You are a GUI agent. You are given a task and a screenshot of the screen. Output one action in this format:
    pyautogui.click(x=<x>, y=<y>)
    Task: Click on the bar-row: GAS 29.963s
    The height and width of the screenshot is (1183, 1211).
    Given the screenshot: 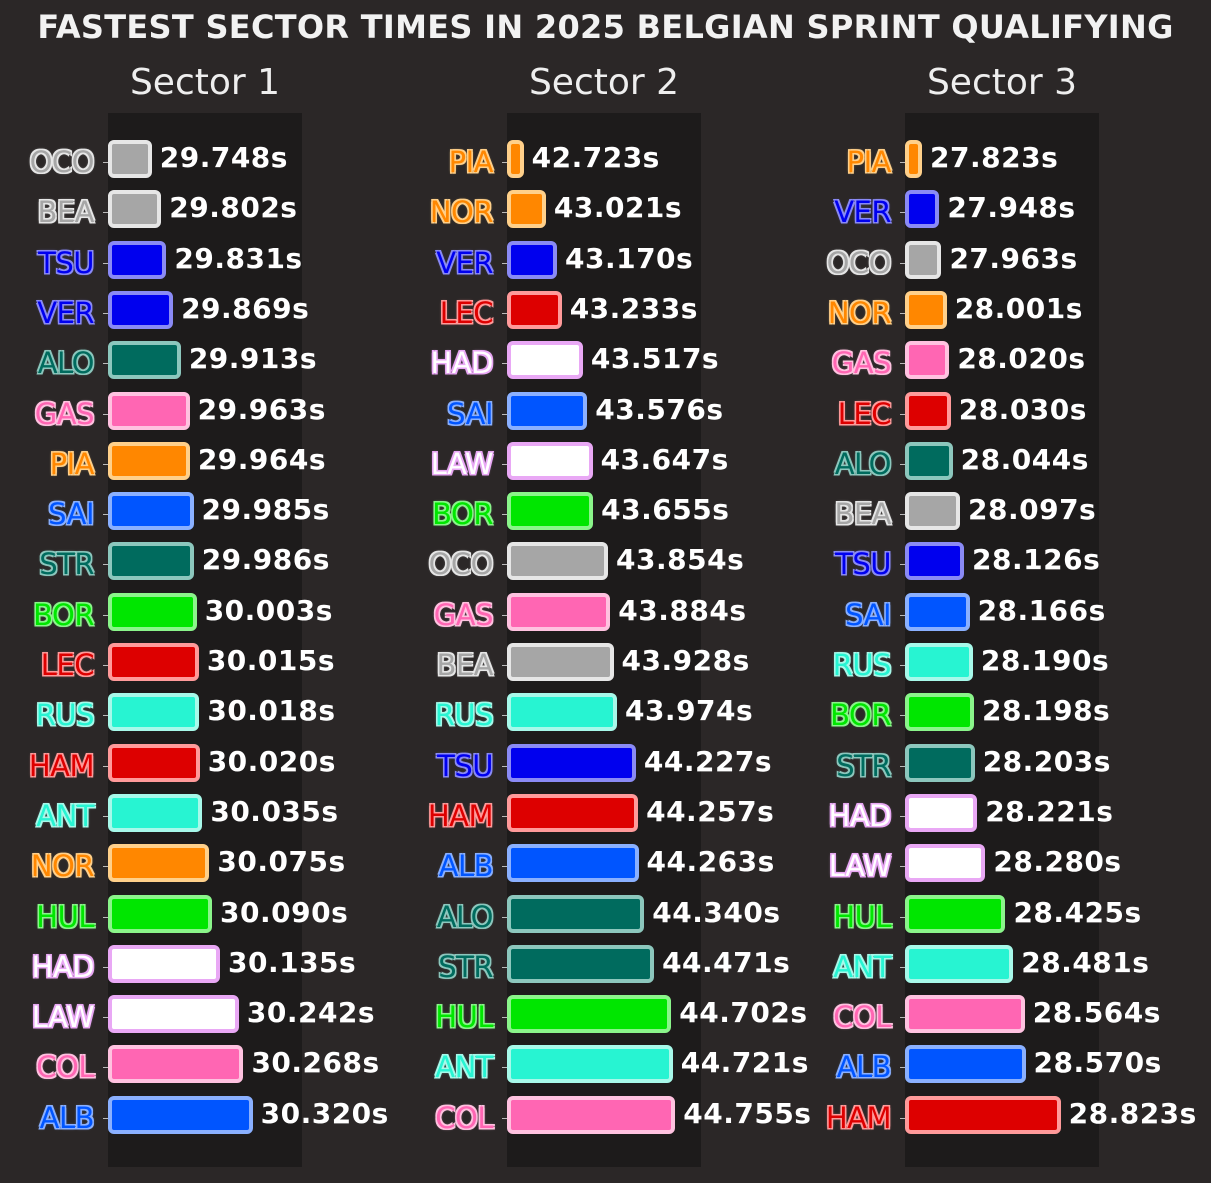 What is the action you would take?
    pyautogui.click(x=200, y=414)
    